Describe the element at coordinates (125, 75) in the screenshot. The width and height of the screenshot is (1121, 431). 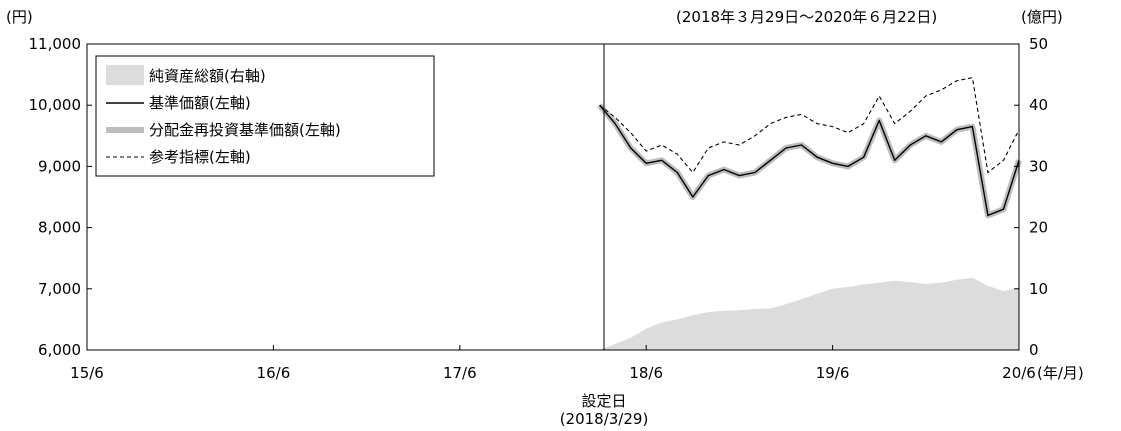
I see `legend-swatch-net-assets` at that location.